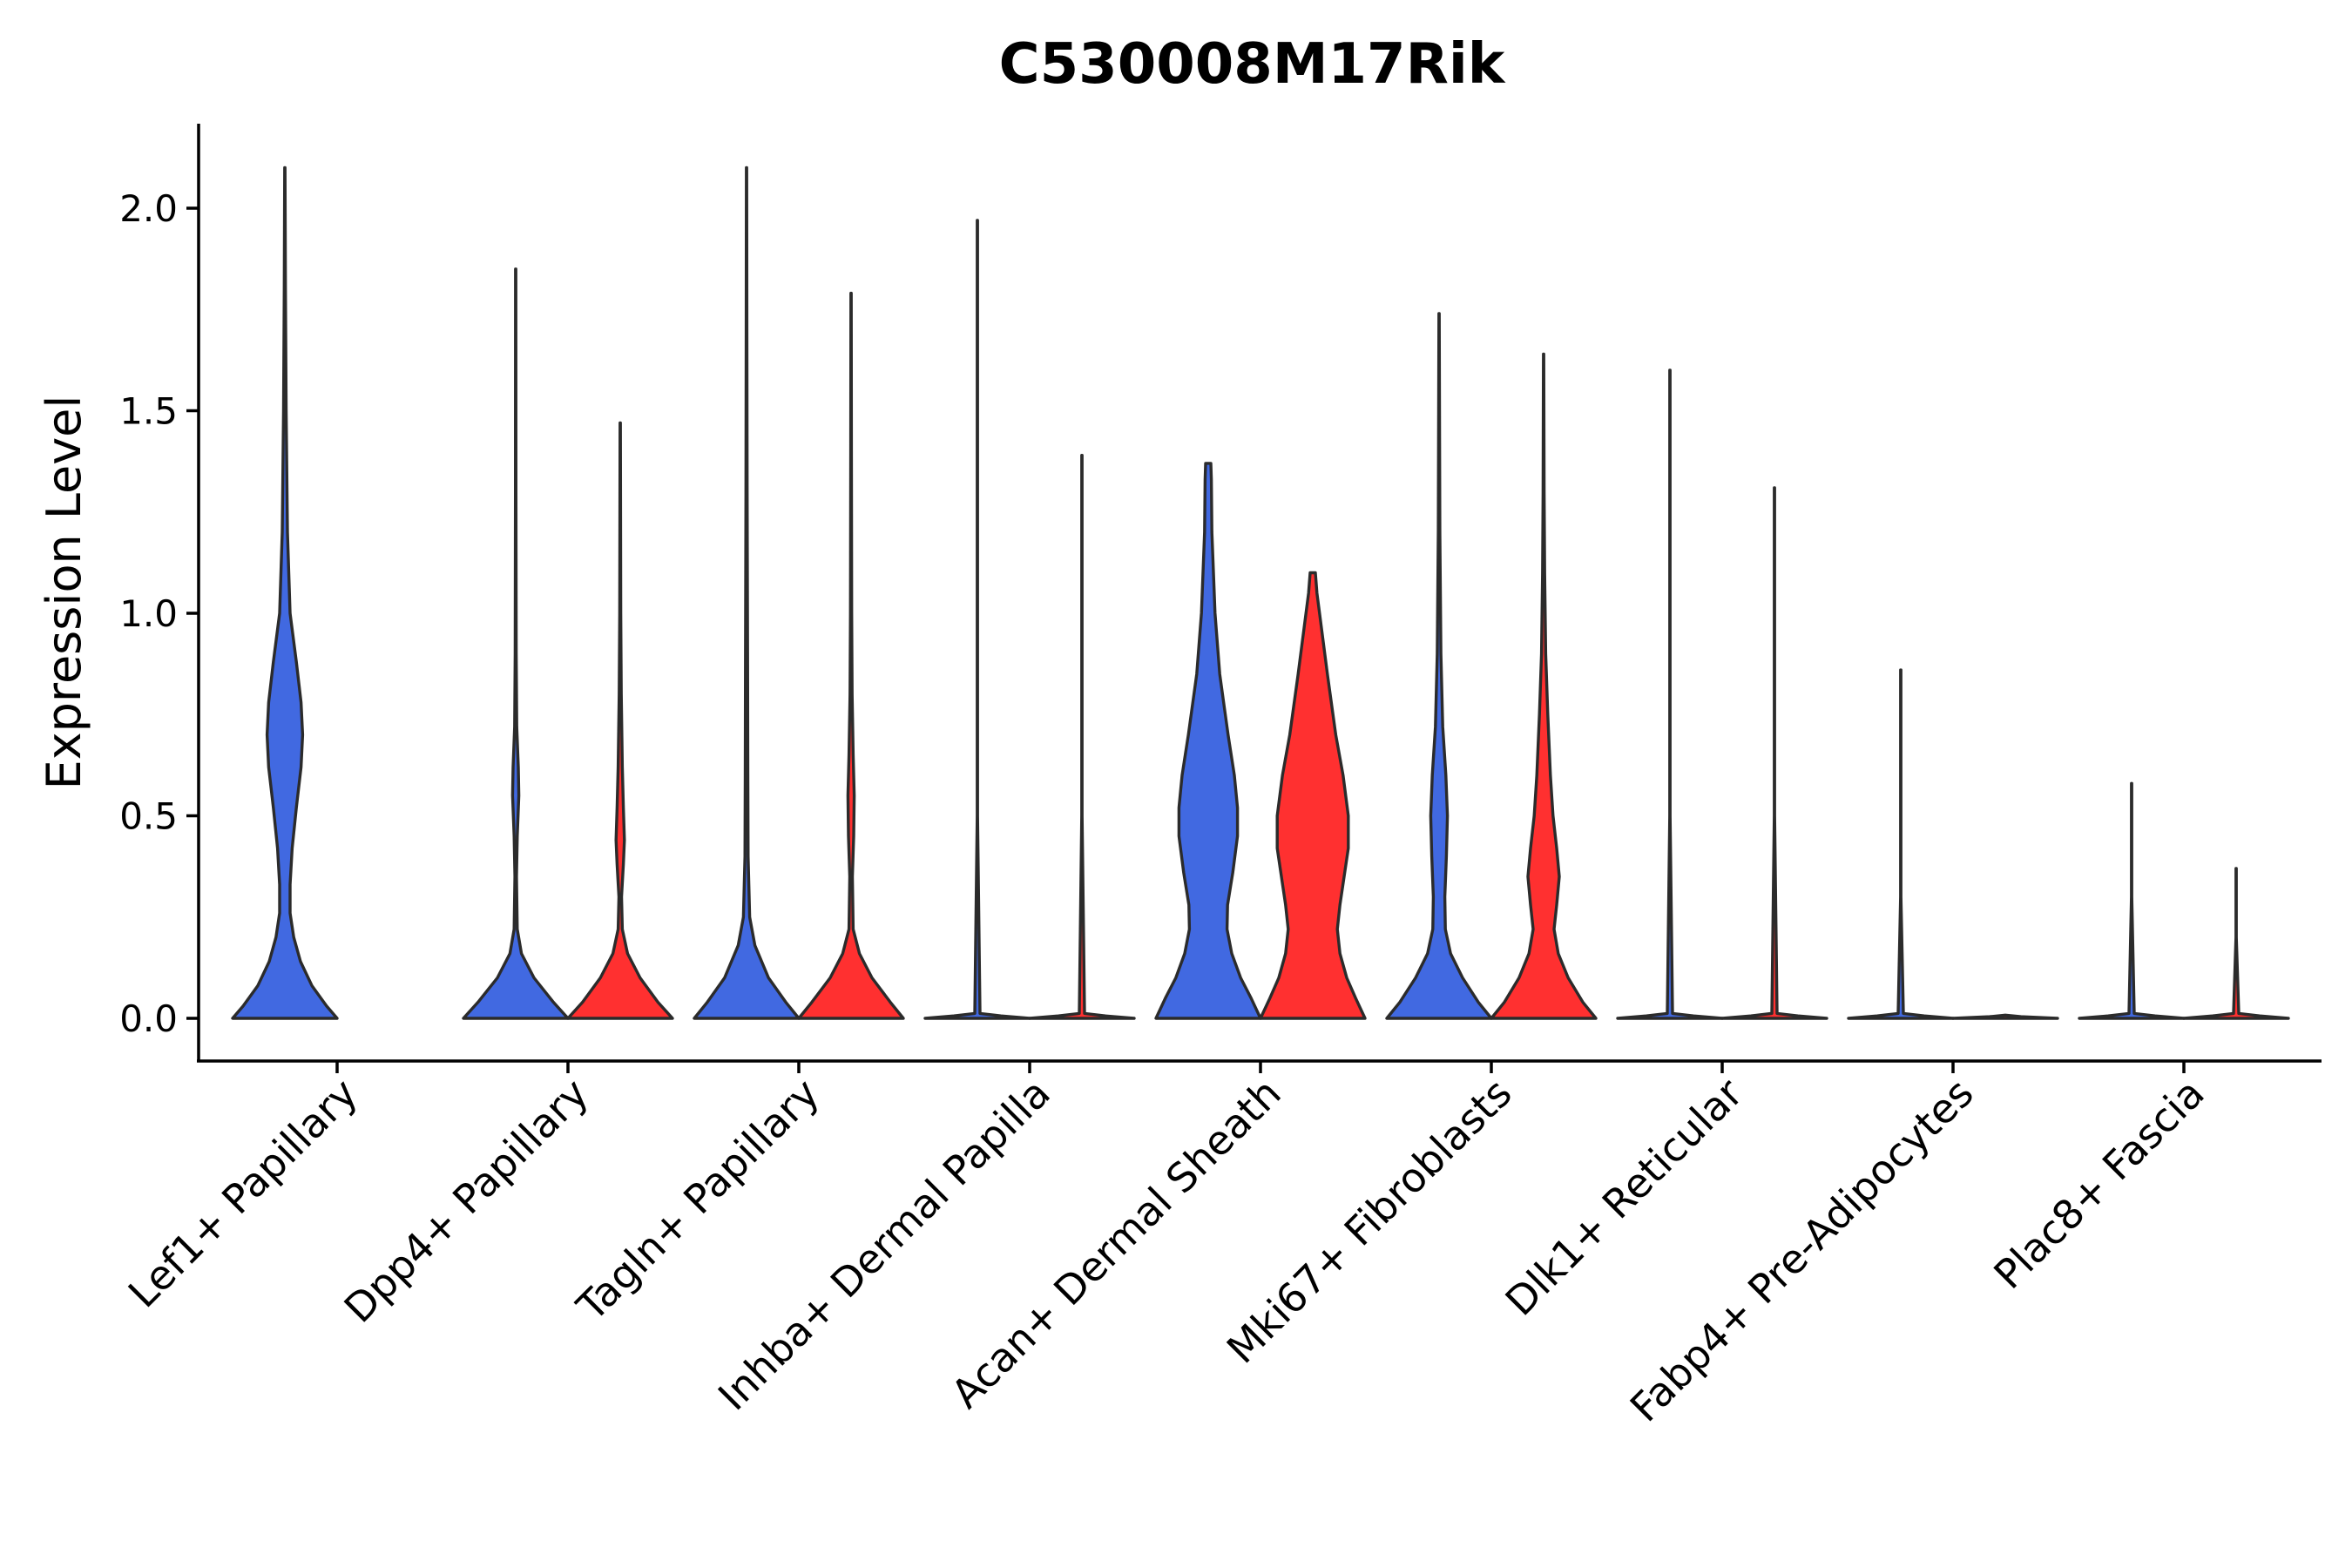 The image size is (2352, 1568). What do you see at coordinates (148, 1018) in the screenshot?
I see `y-tick-label: 0.0` at bounding box center [148, 1018].